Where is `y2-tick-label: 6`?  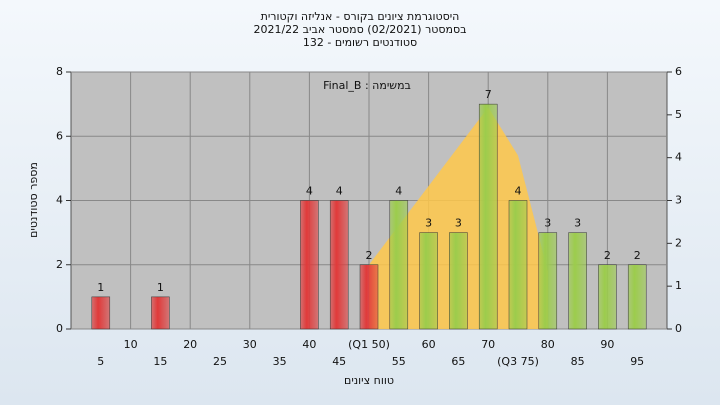
y2-tick-label: 6 is located at coordinates (678, 71).